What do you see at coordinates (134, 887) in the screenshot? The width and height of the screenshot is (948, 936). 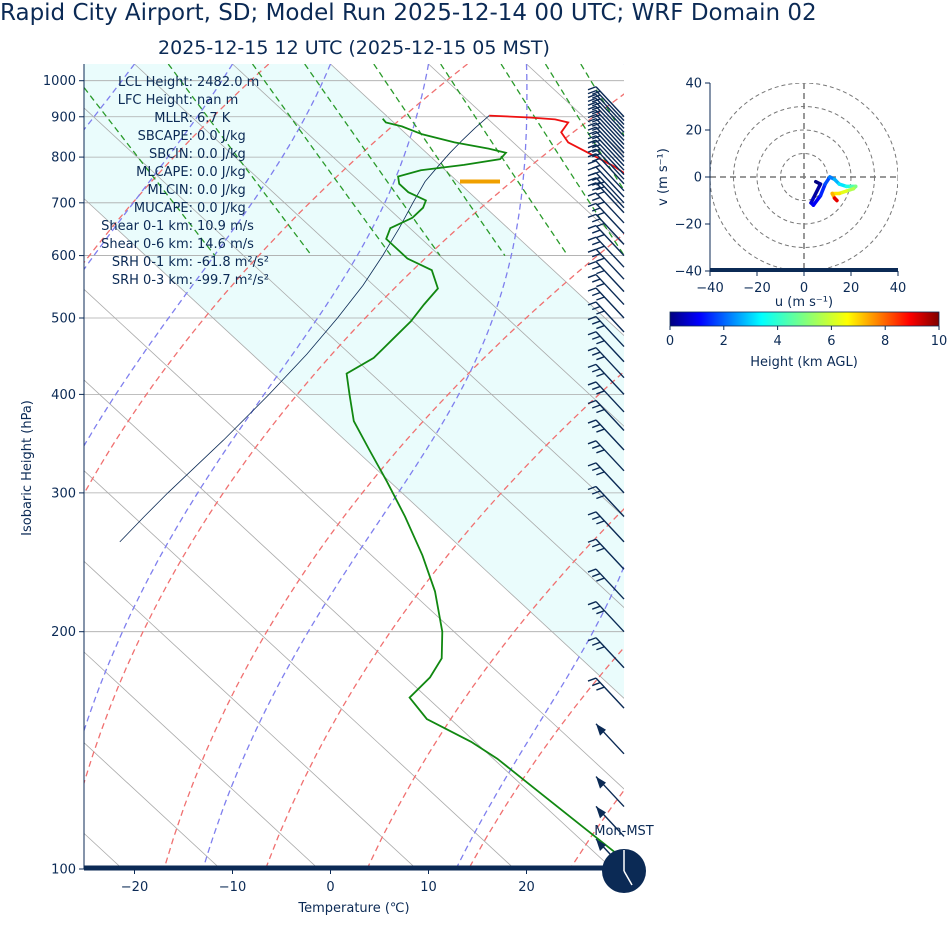 I see `x-tick-label: −20` at bounding box center [134, 887].